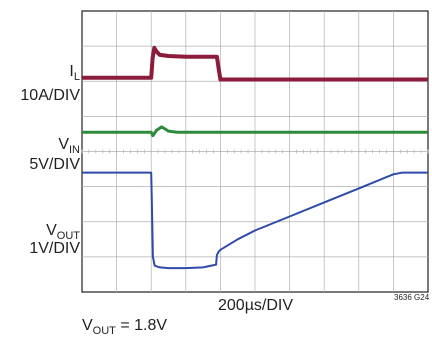  What do you see at coordinates (255, 63) in the screenshot?
I see `il-trace` at bounding box center [255, 63].